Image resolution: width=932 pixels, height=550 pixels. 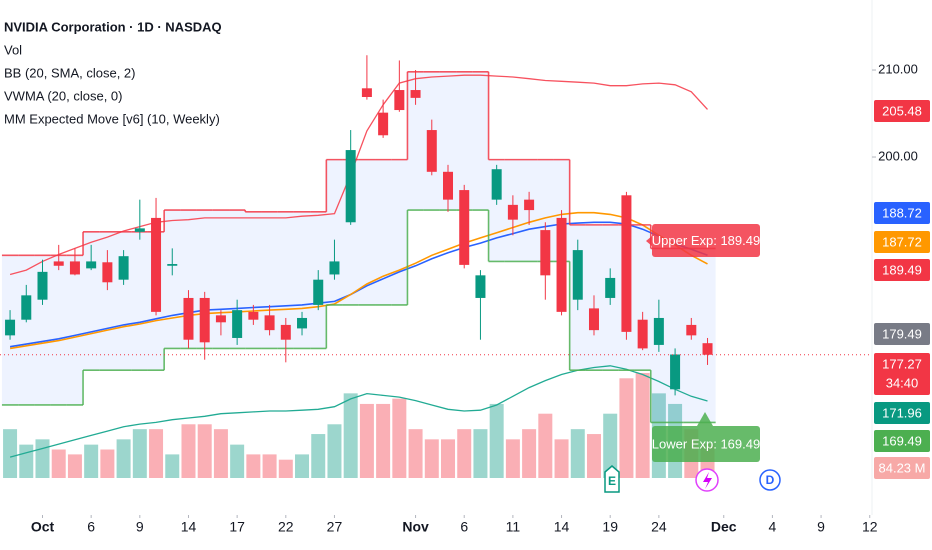 What do you see at coordinates (659, 527) in the screenshot?
I see `x-tick-label: 24` at bounding box center [659, 527].